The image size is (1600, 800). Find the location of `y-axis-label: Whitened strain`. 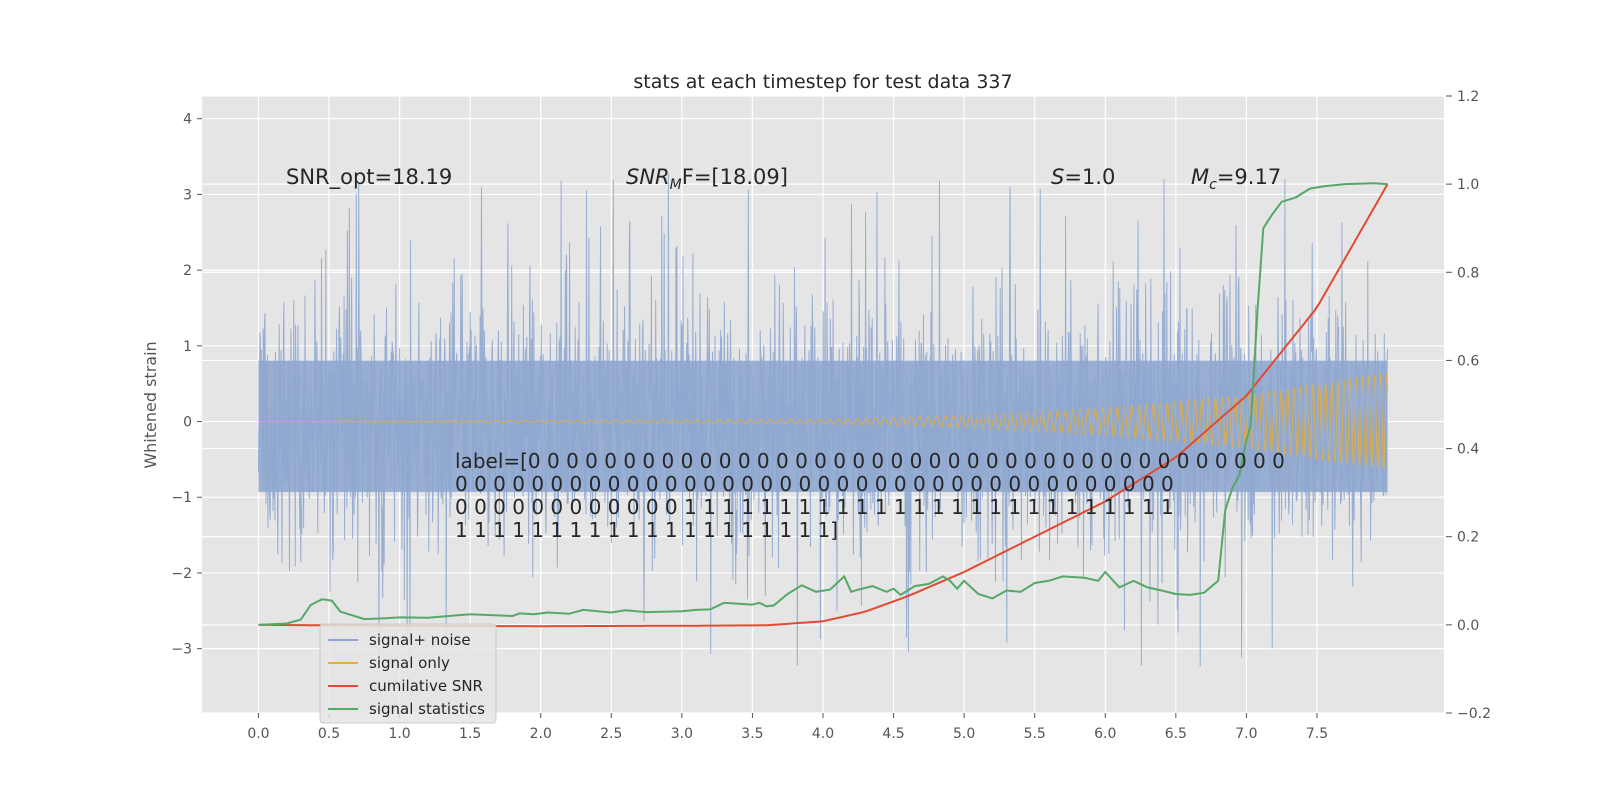

y-axis-label: Whitened strain is located at coordinates (150, 404).